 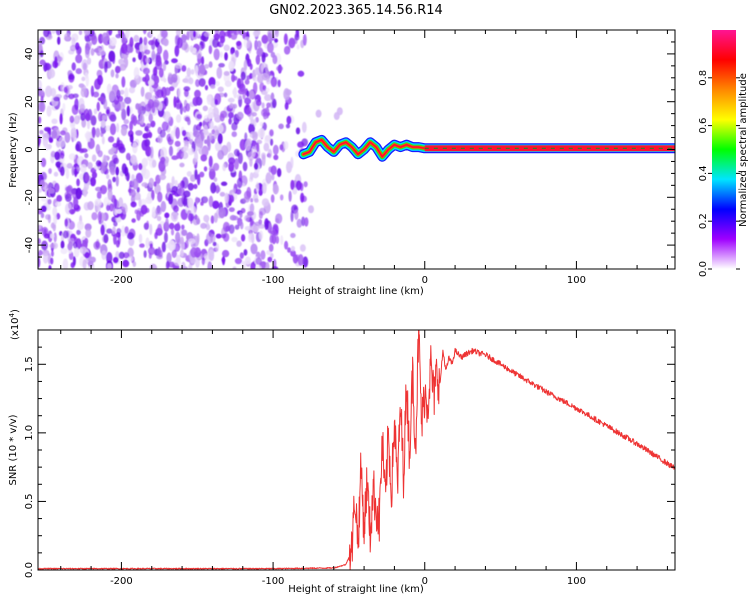 I want to click on colorbar-tick-label: 0.8, so click(x=703, y=78).